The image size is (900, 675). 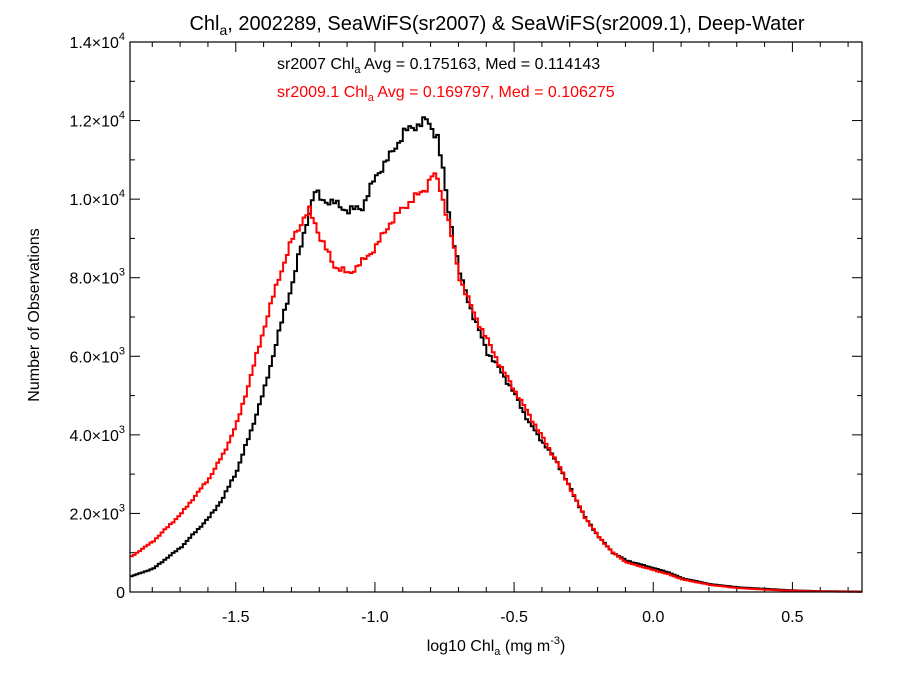 I want to click on x-tick-label: 0.5, so click(x=792, y=617).